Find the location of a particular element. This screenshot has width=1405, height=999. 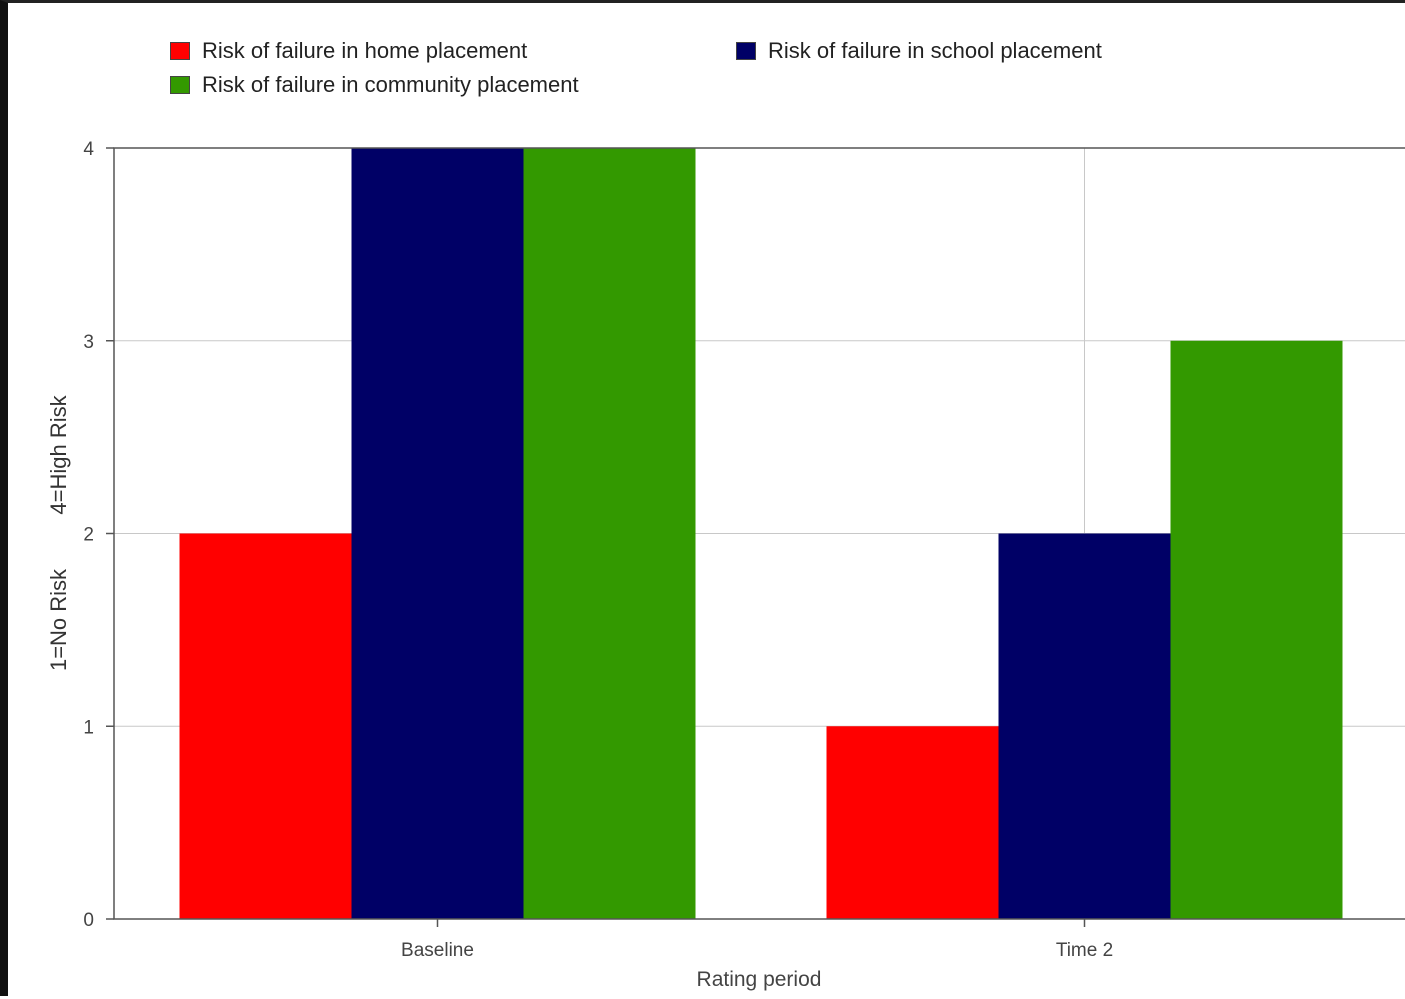

x-axis-label: Rating period is located at coordinates (759, 979).